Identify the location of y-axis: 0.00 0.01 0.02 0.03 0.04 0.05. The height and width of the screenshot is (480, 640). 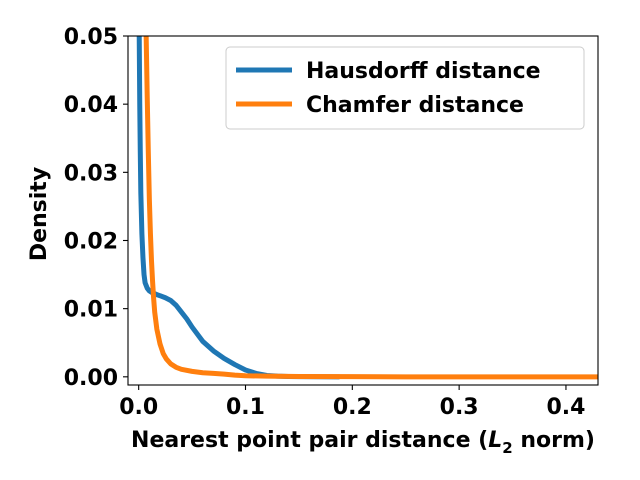
(96, 208).